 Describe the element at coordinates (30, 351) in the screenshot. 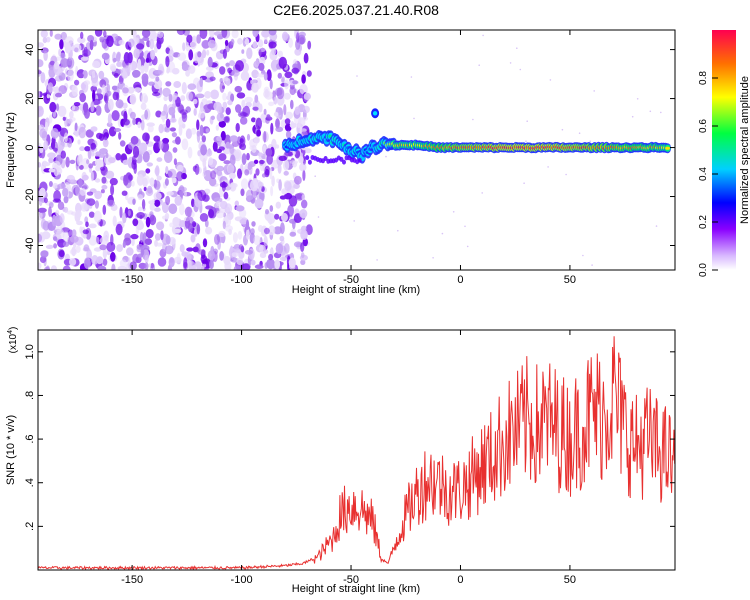

I see `y-tick-label: 1.0` at that location.